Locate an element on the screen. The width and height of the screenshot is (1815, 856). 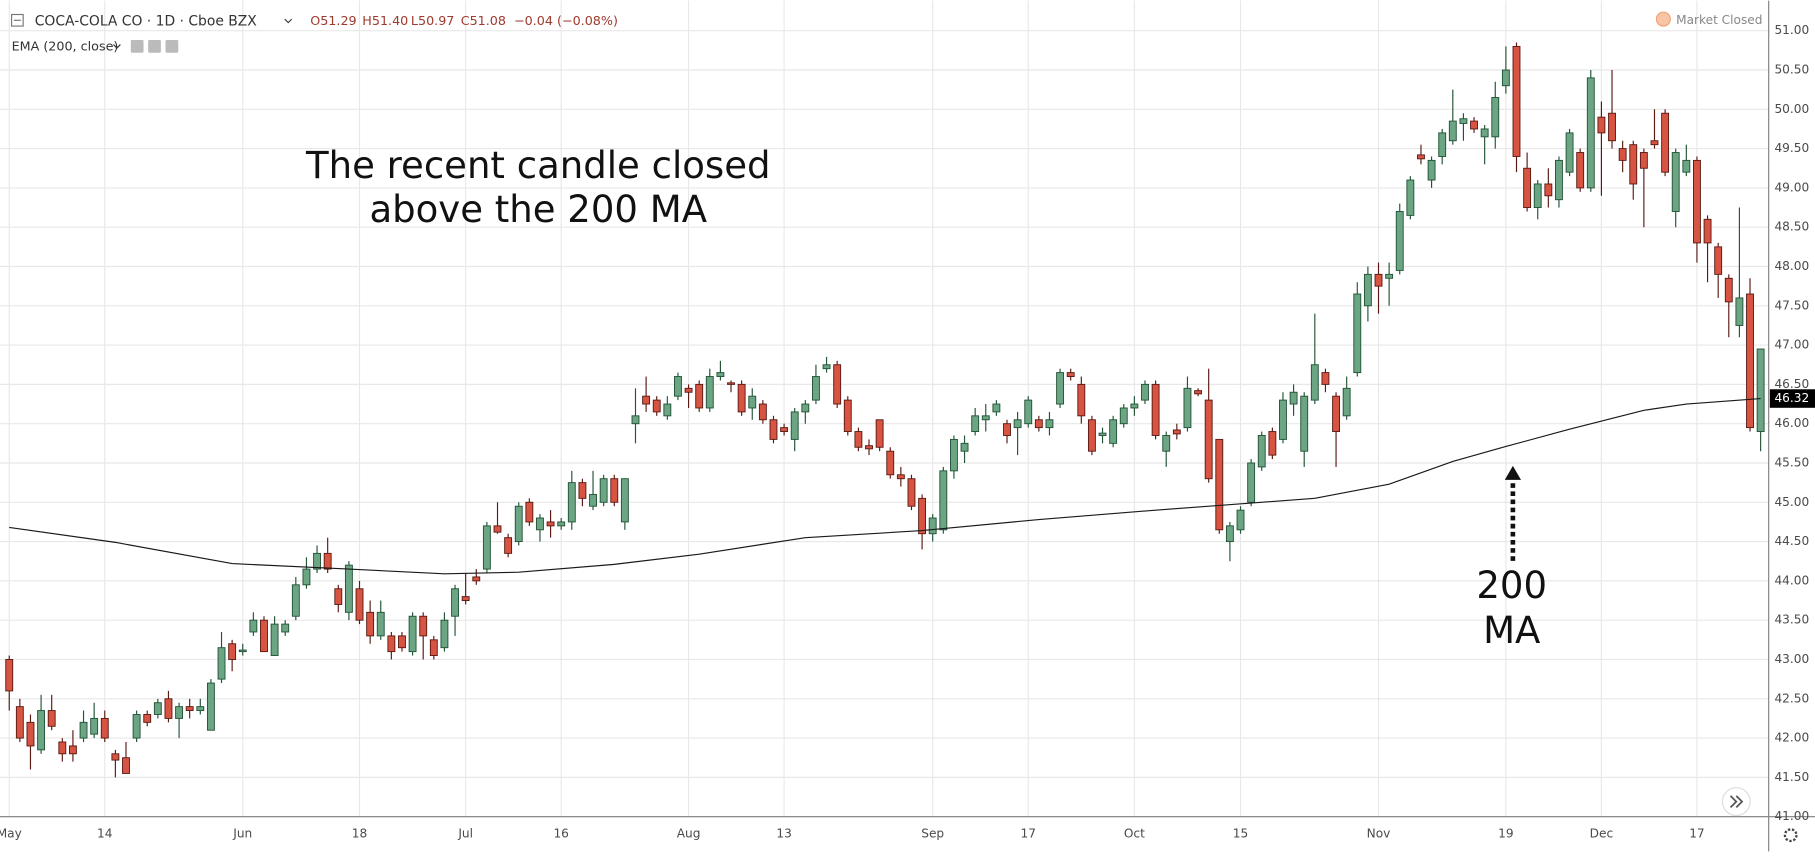
y-tick-label: 49.50 is located at coordinates (1791, 148).